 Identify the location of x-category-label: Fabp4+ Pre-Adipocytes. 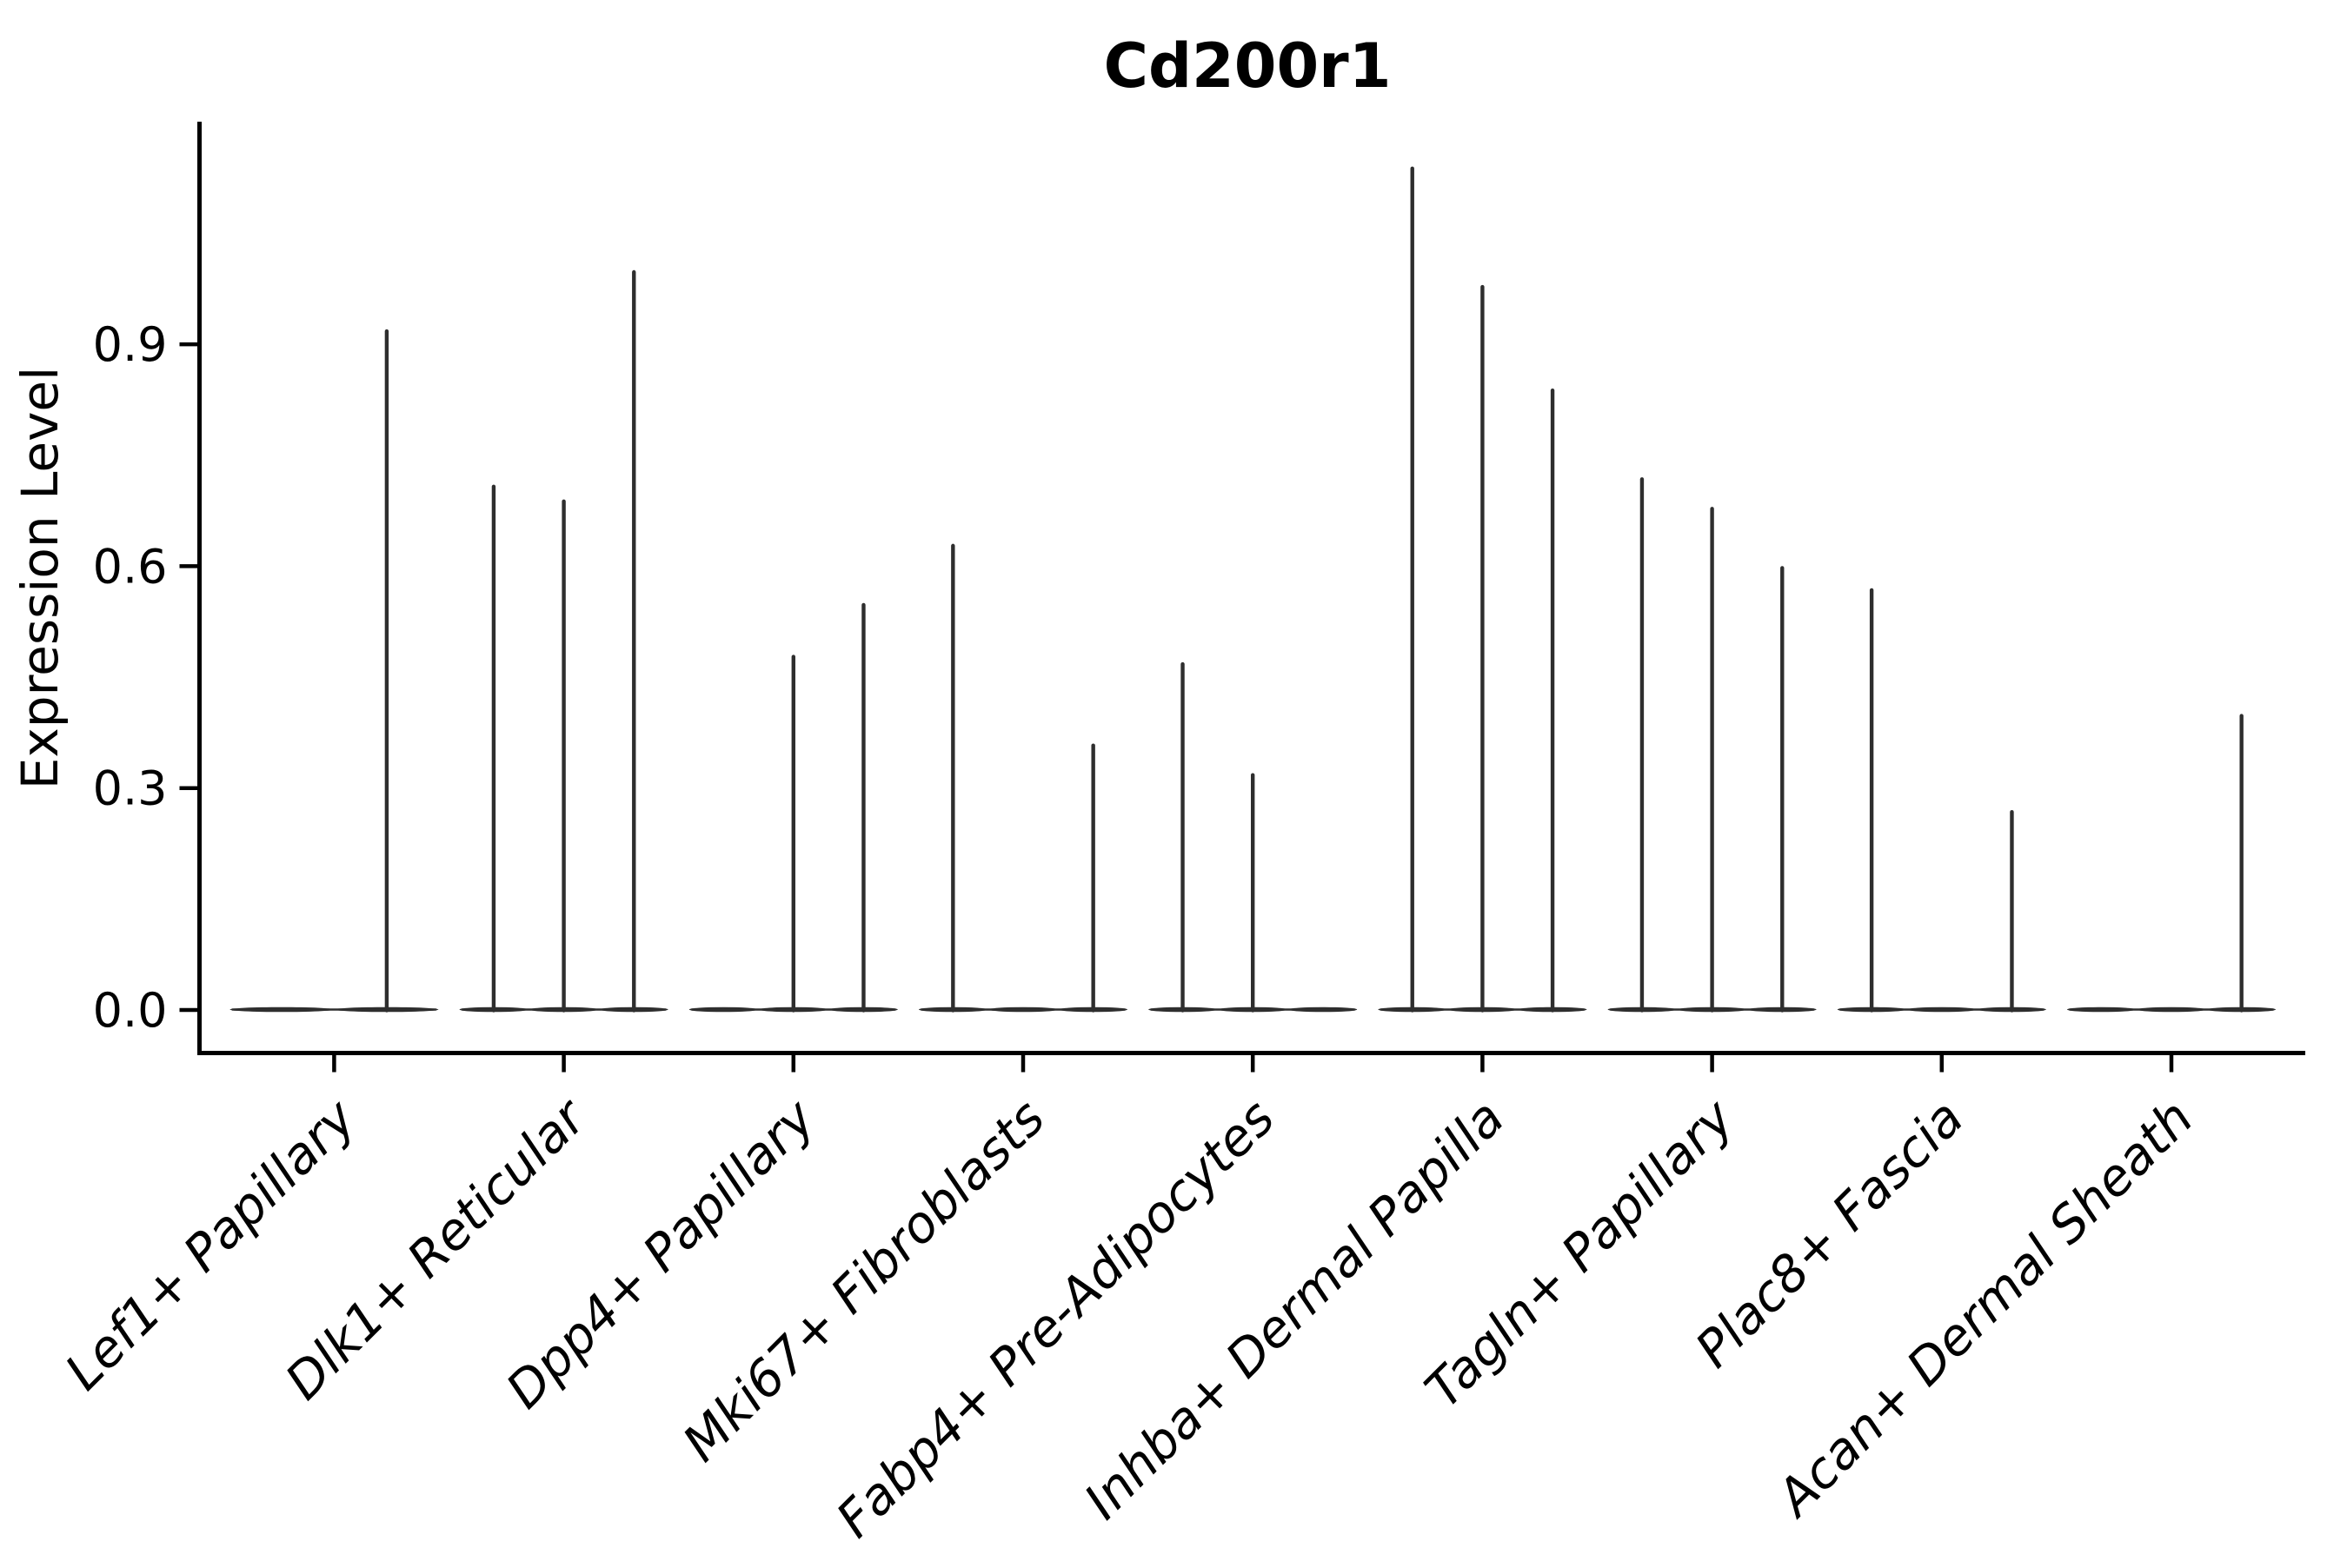
(1055, 1318).